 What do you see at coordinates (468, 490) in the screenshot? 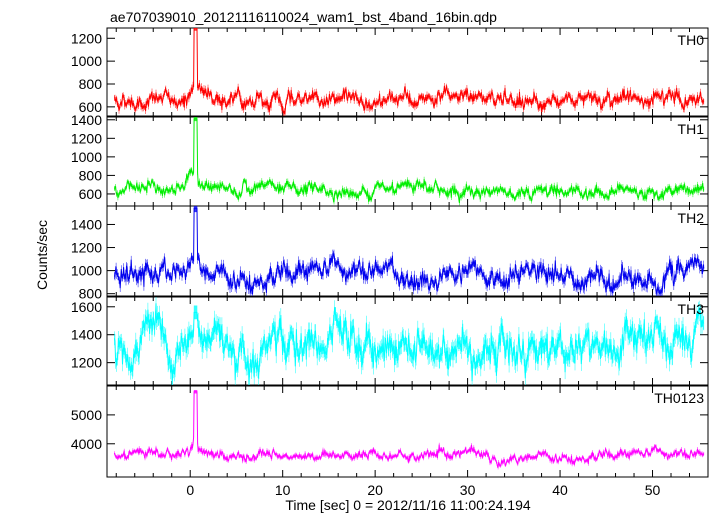
I see `x-tick-label: 30` at bounding box center [468, 490].